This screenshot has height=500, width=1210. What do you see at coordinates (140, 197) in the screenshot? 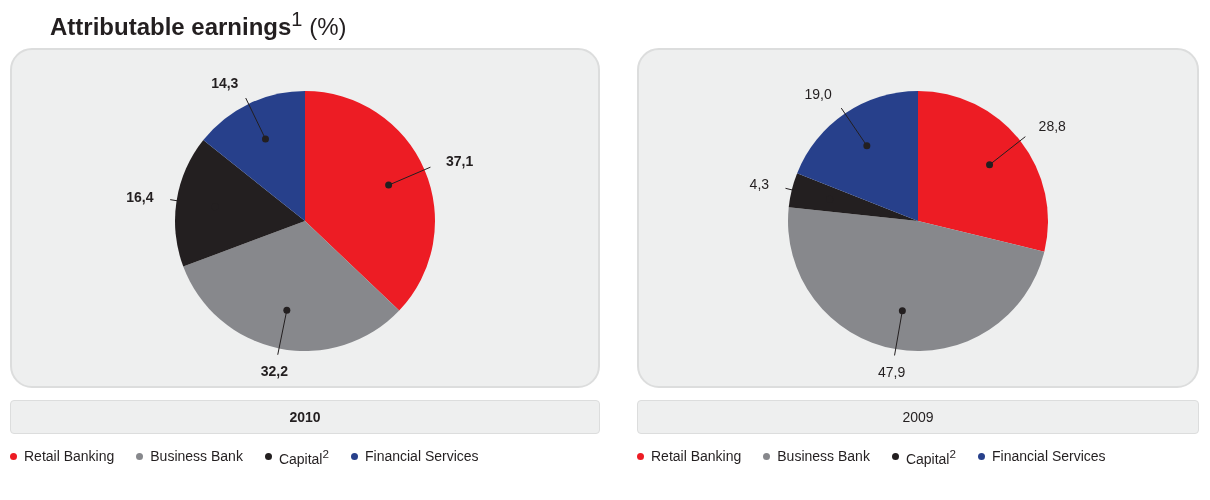
I see `data-label: 16,4` at bounding box center [140, 197].